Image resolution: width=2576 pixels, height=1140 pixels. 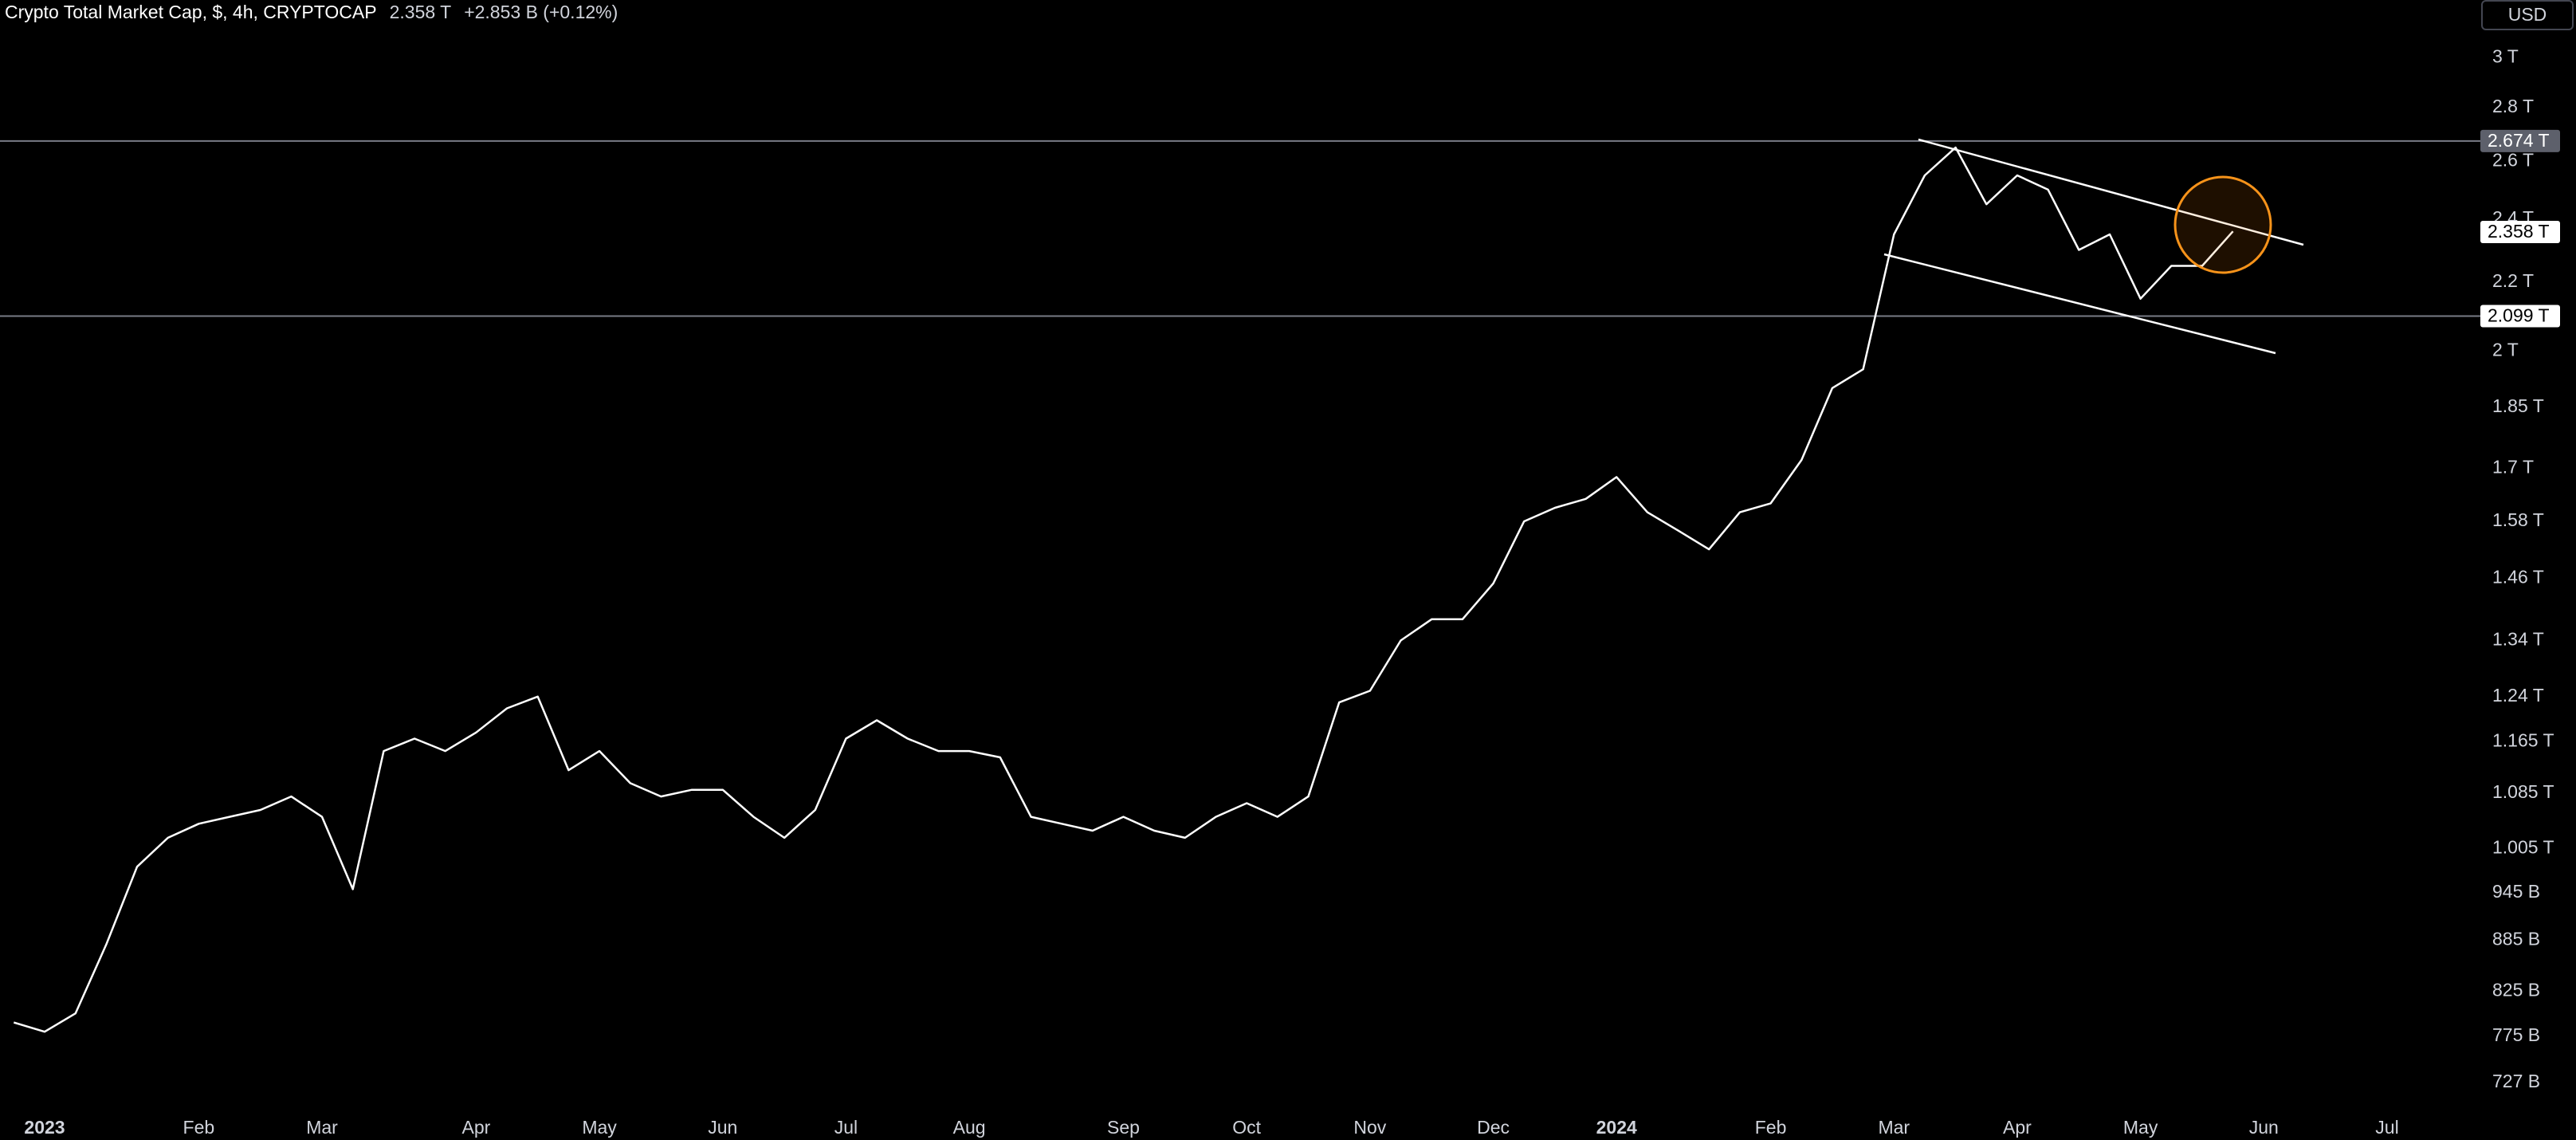 I want to click on x-tick-label: Dec, so click(x=1493, y=1127).